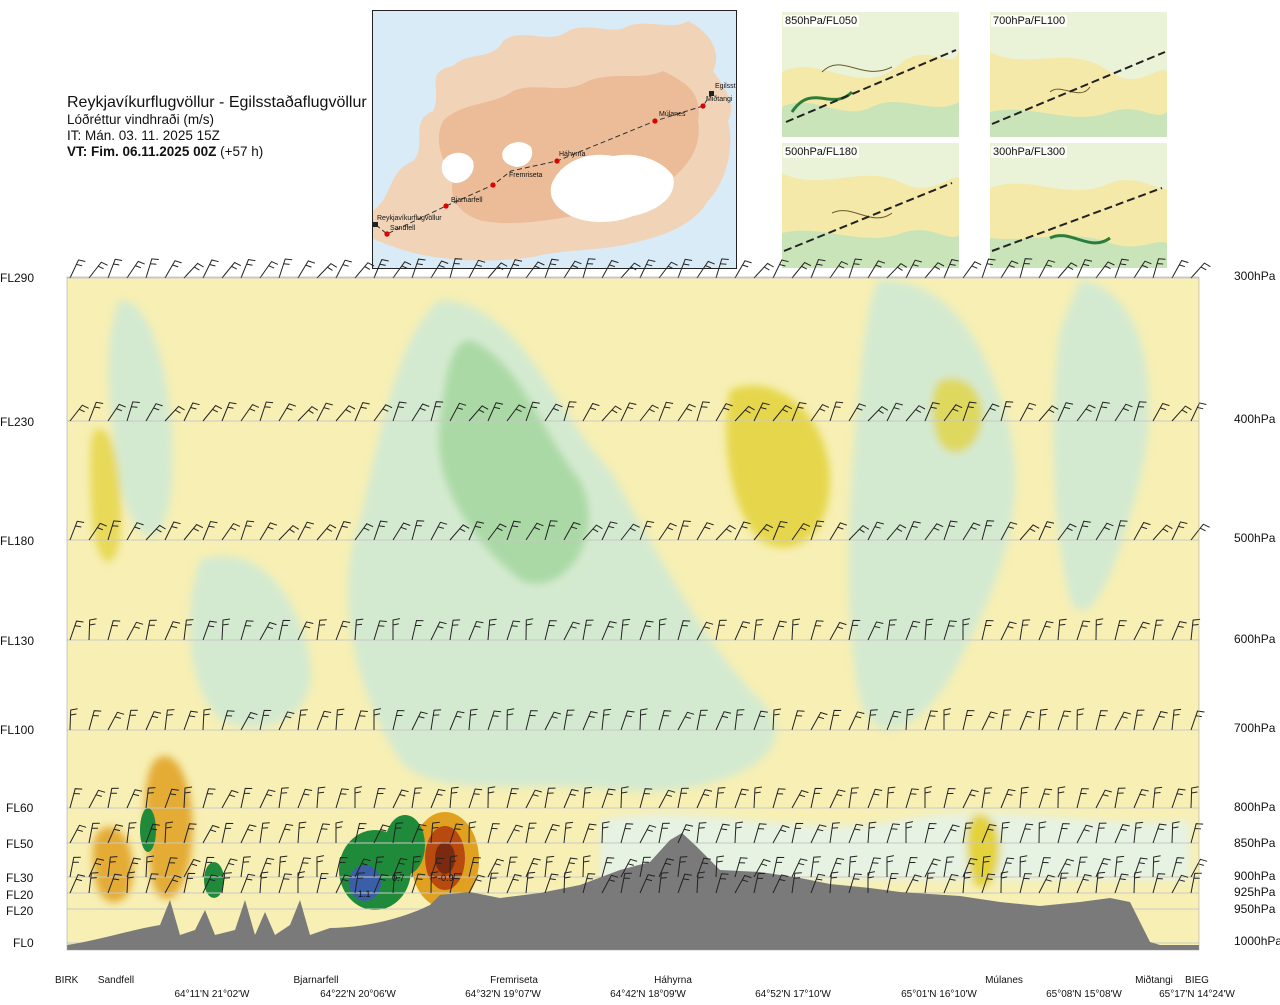  I want to click on map-label-sandfell: Sandfell, so click(403, 228).